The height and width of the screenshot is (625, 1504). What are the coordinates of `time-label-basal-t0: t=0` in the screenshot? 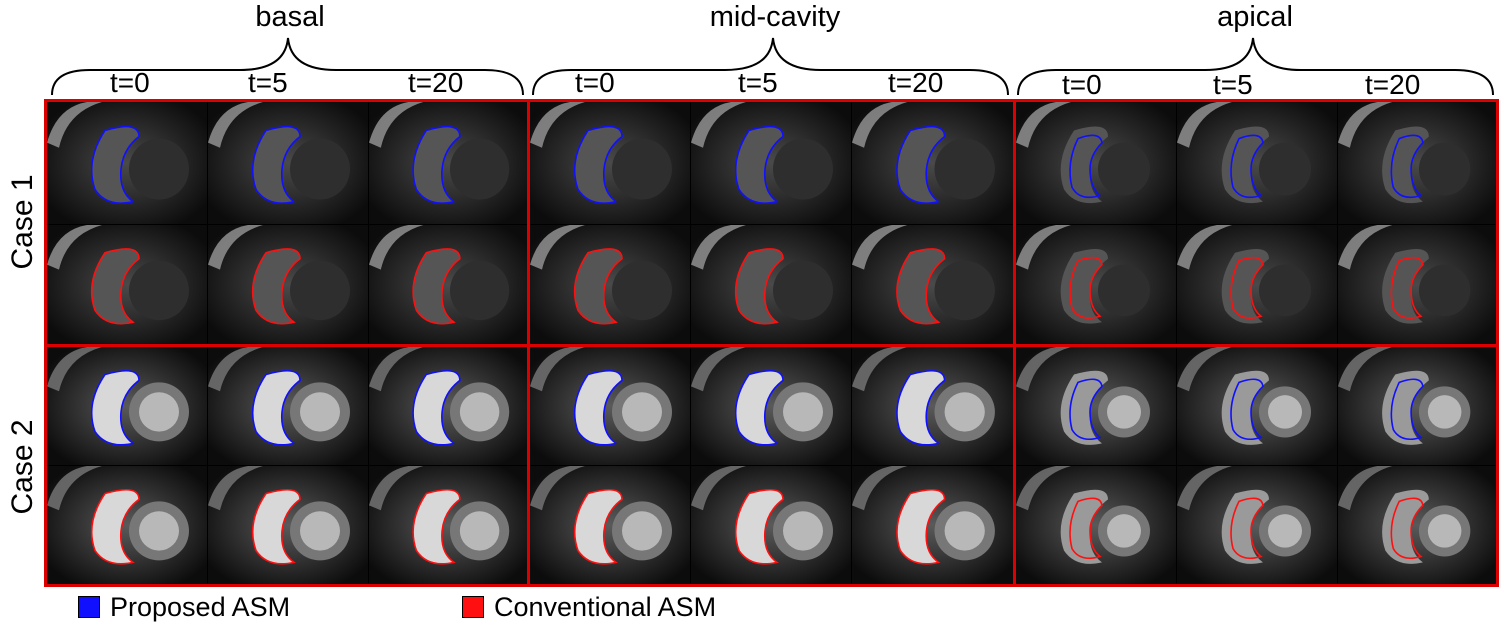 It's located at (130, 82).